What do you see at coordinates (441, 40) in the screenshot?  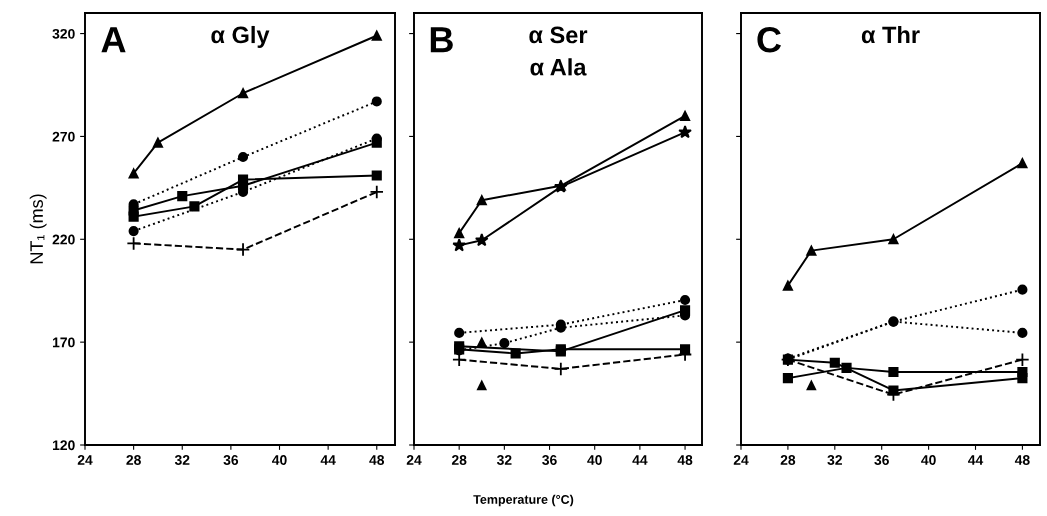 I see `annotation: B` at bounding box center [441, 40].